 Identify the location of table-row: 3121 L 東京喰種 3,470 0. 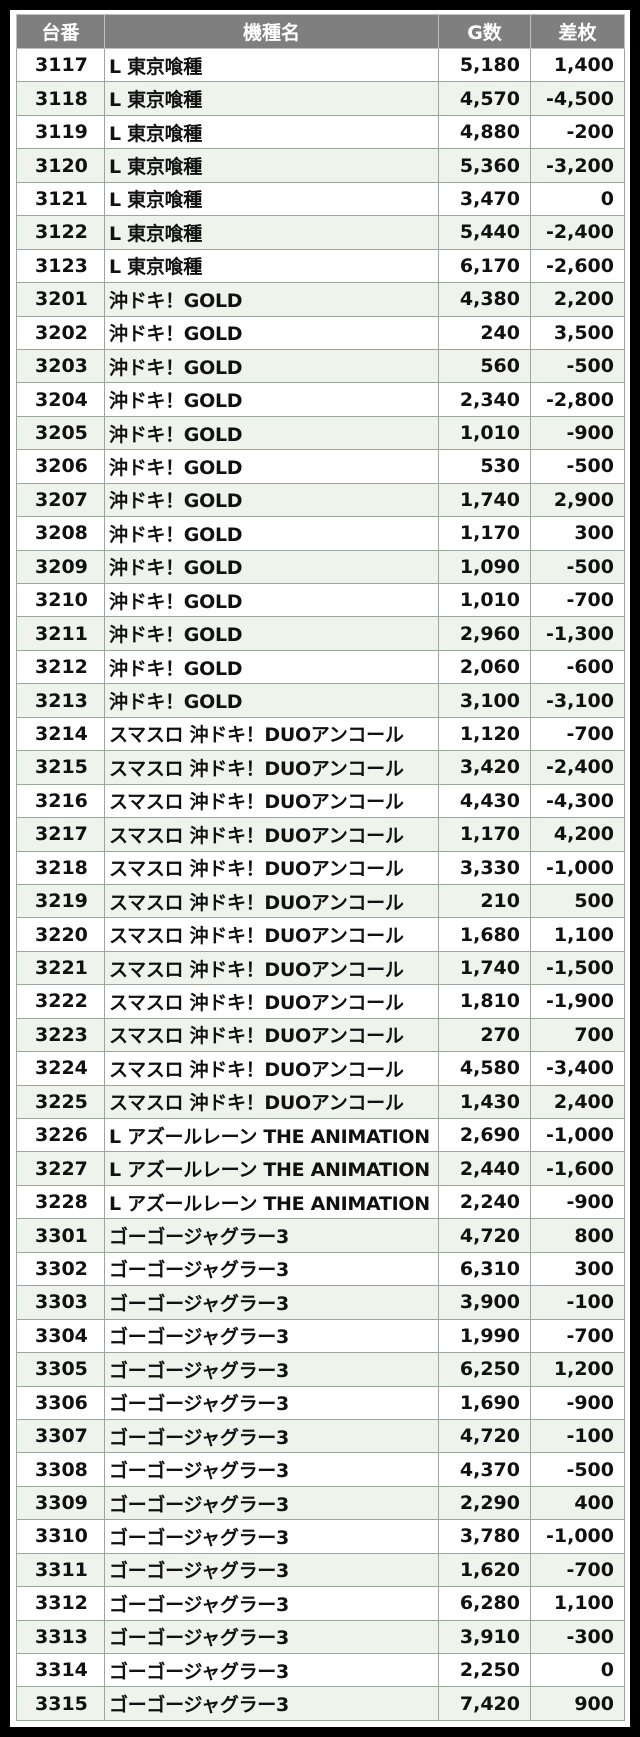
(320, 199).